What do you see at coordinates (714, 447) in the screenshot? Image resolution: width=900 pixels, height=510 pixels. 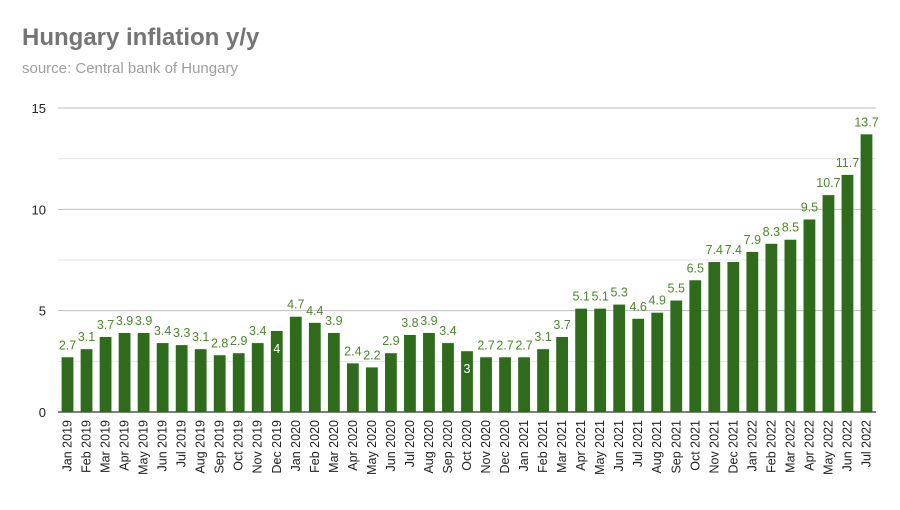 I see `x-tick-label: Nov 2021` at bounding box center [714, 447].